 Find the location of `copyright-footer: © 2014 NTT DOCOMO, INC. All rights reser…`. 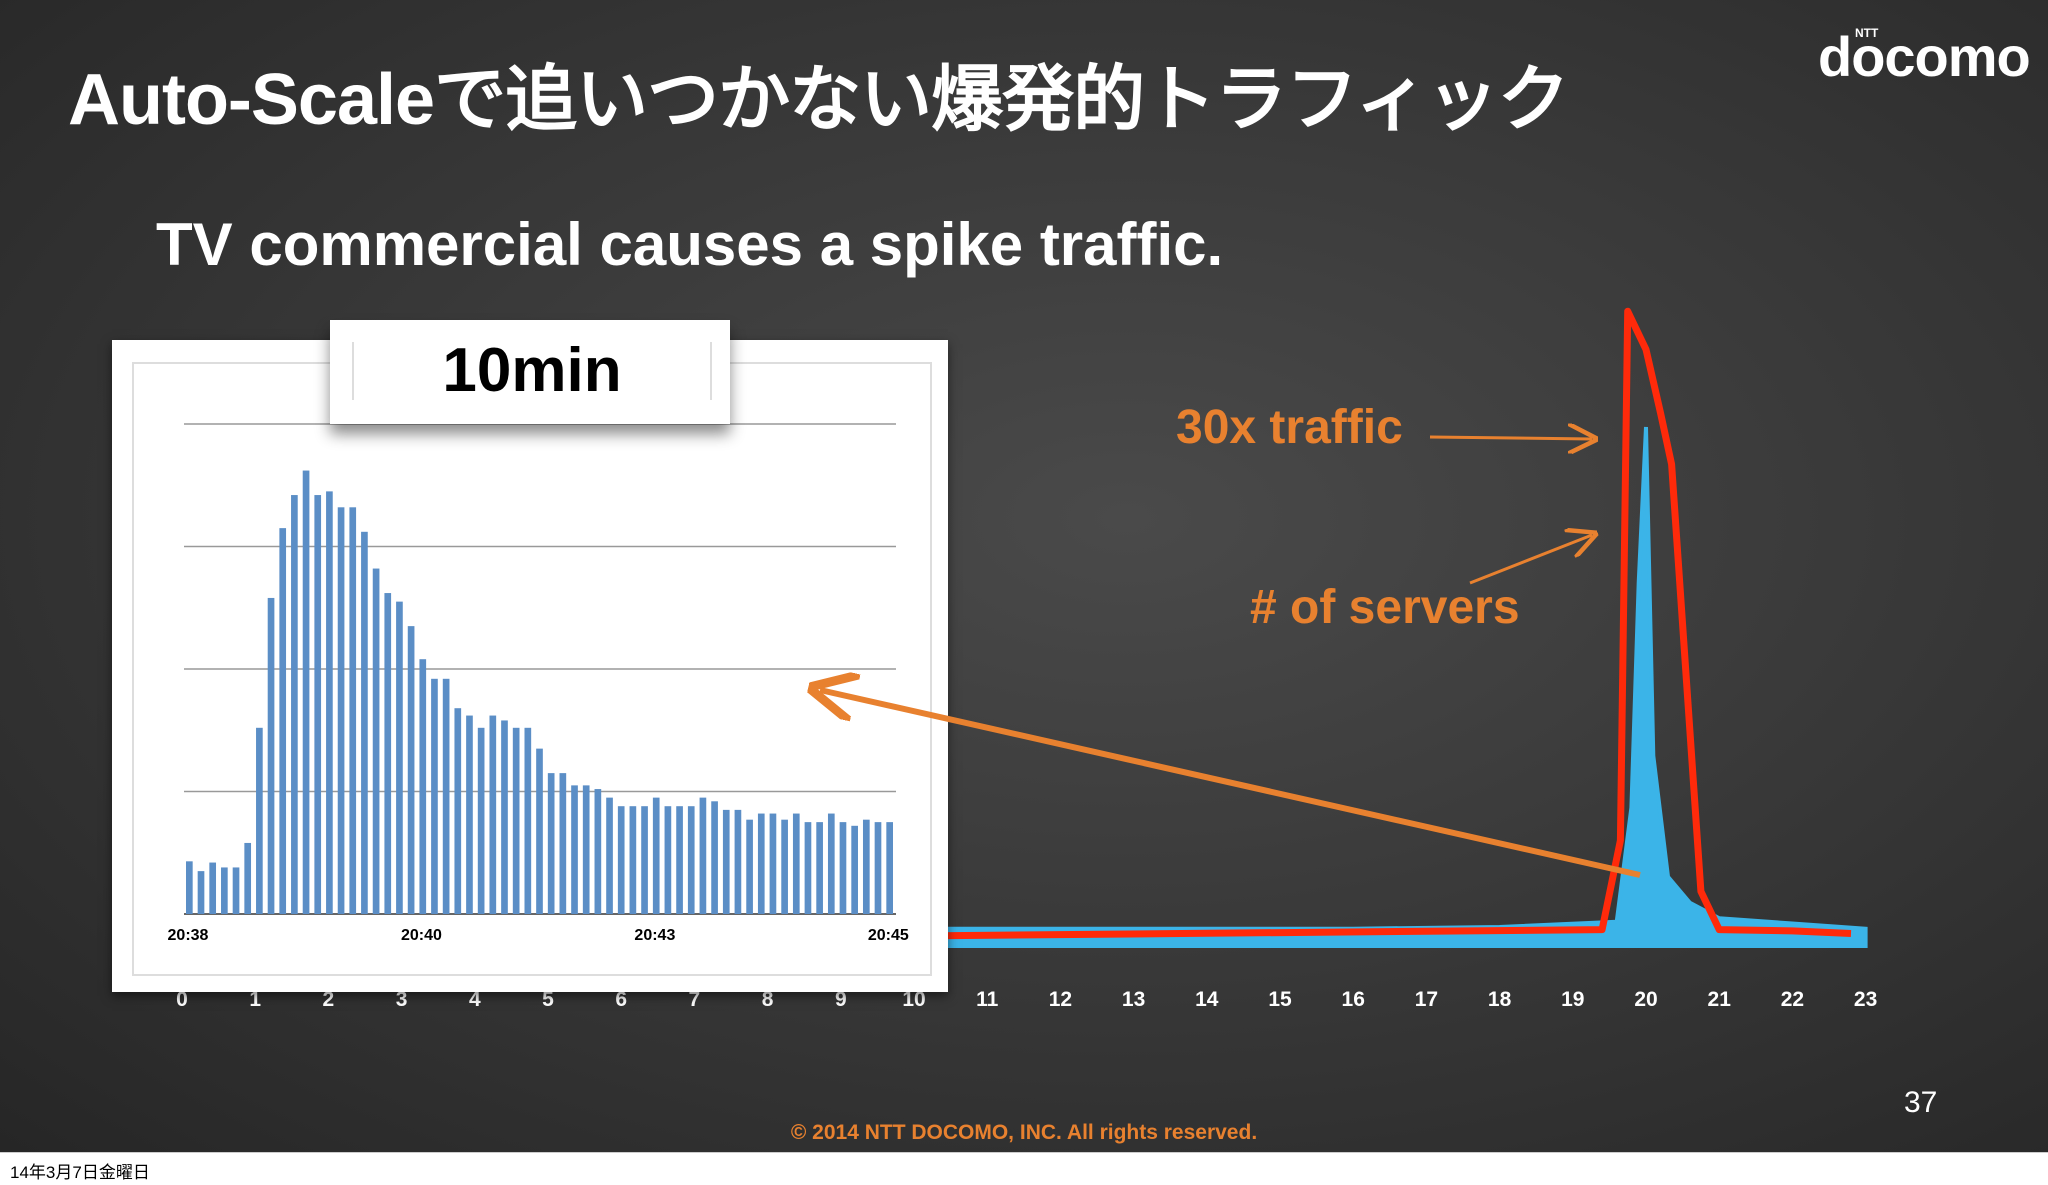

copyright-footer: © 2014 NTT DOCOMO, INC. All rights reser… is located at coordinates (1024, 1132).